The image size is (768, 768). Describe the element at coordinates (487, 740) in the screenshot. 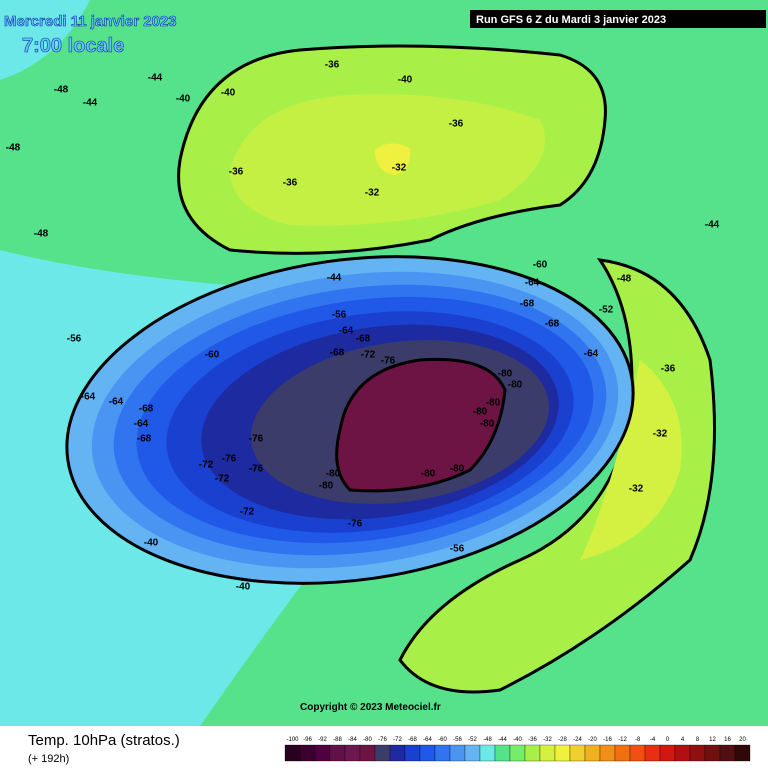

I see `colorbar-label: -48` at that location.